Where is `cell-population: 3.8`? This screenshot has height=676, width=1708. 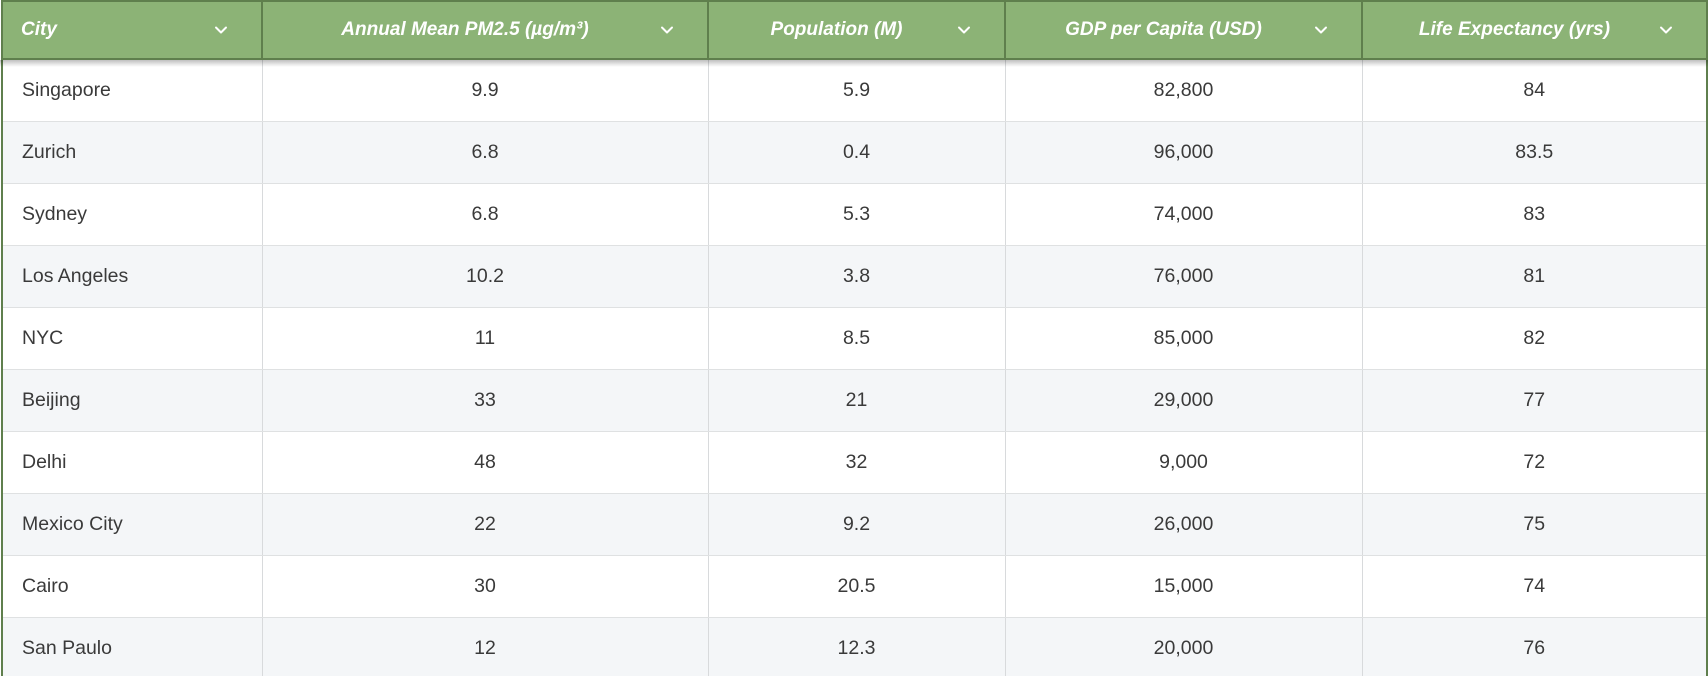
cell-population: 3.8 is located at coordinates (857, 276).